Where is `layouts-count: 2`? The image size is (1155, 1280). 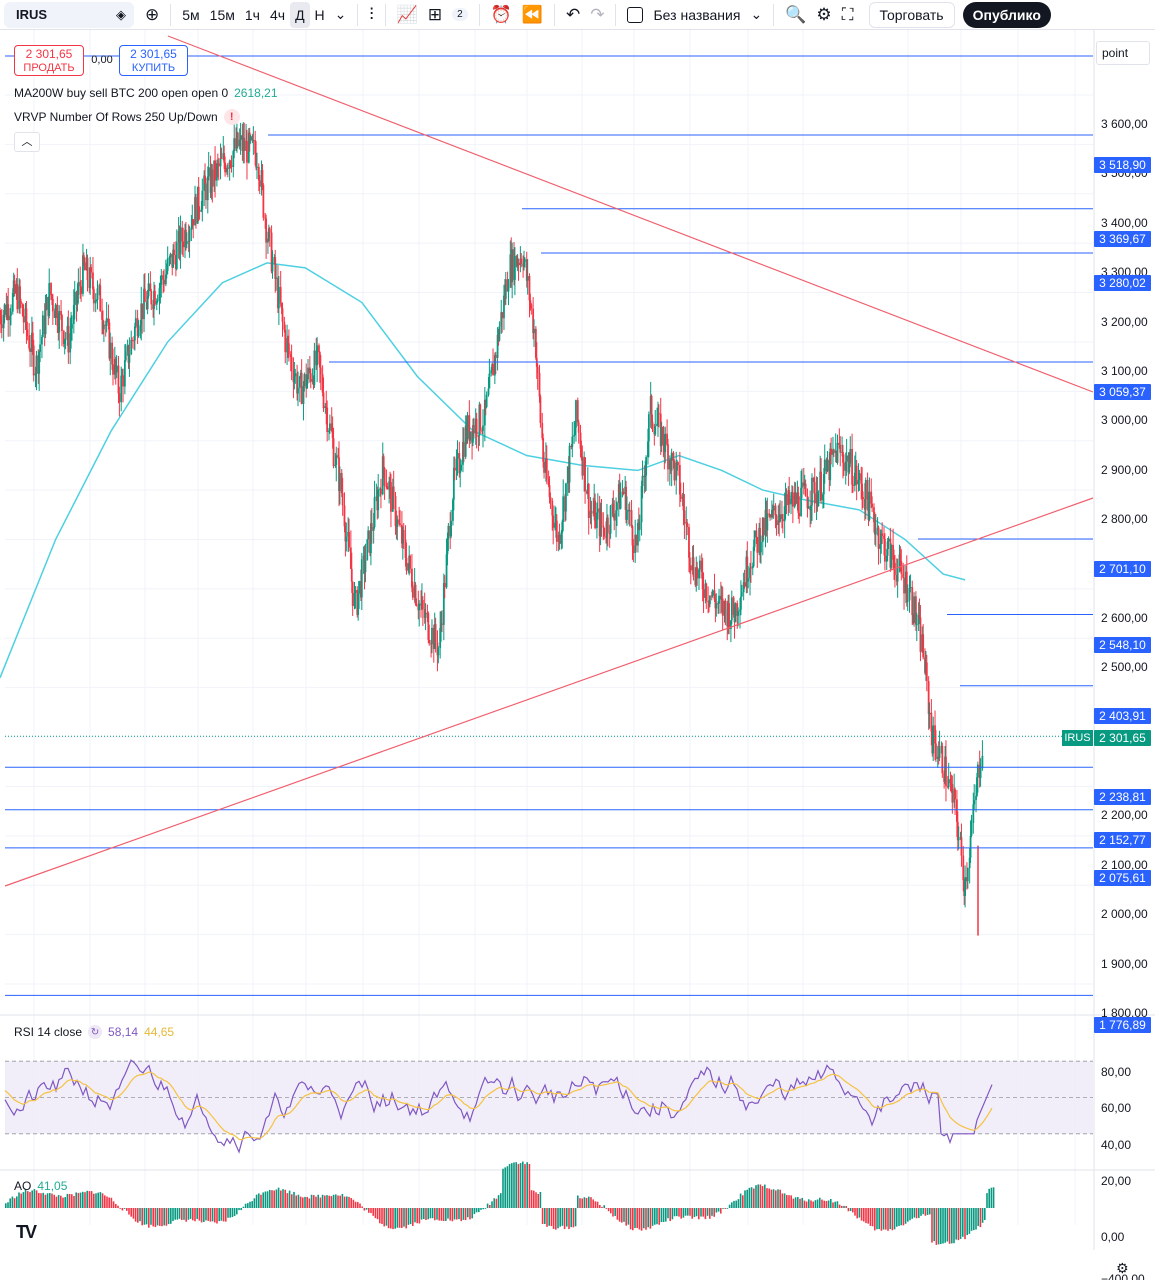
layouts-count: 2 is located at coordinates (460, 15).